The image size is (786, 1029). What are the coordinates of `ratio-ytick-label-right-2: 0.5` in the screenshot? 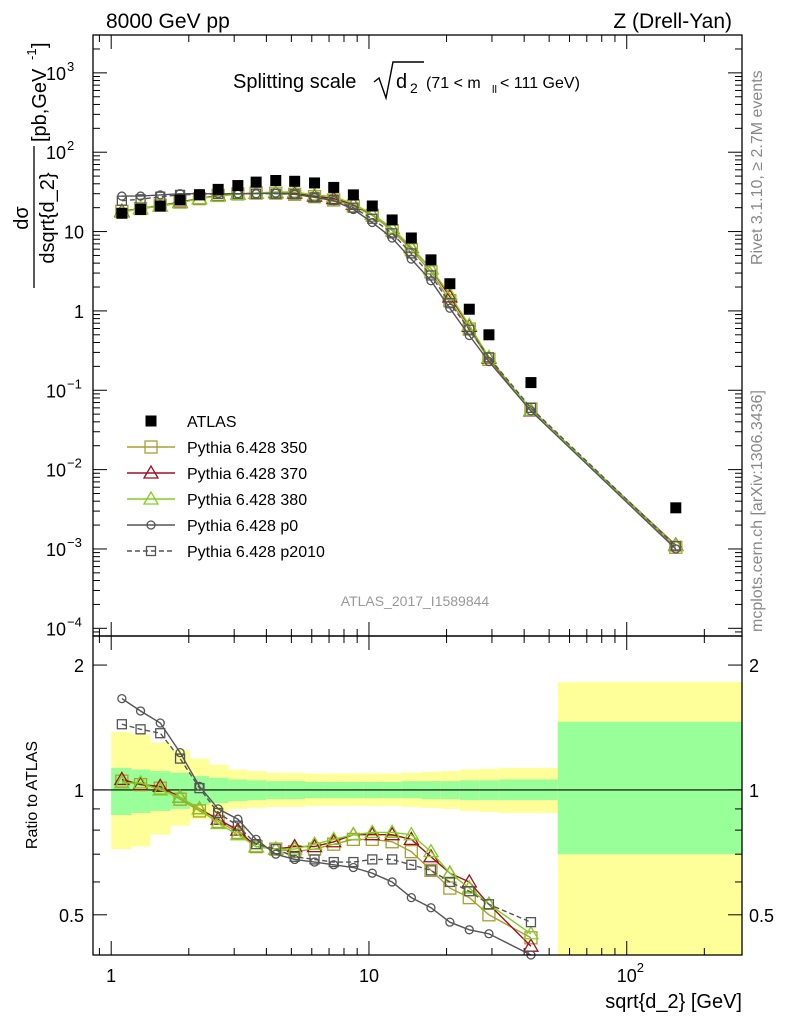 It's located at (761, 916).